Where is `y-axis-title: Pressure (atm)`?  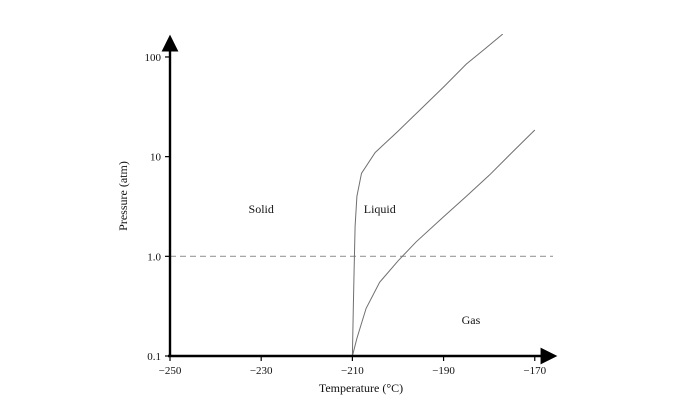
y-axis-title: Pressure (atm) is located at coordinates (123, 196).